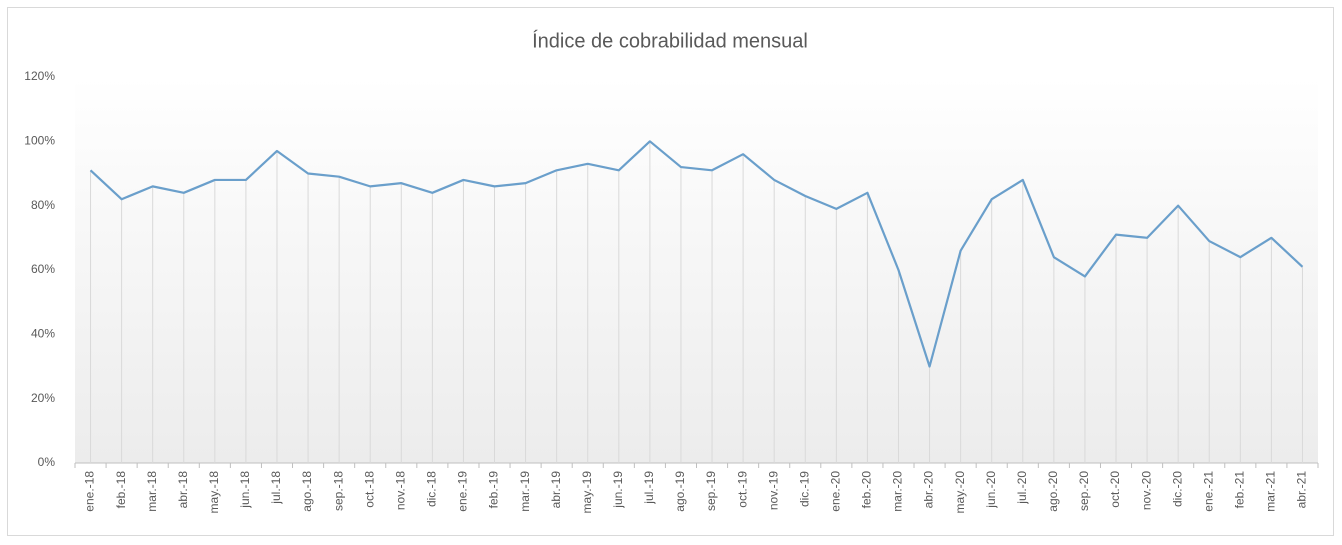 The width and height of the screenshot is (1342, 545). I want to click on x-tick-label: ago.-18, so click(307, 491).